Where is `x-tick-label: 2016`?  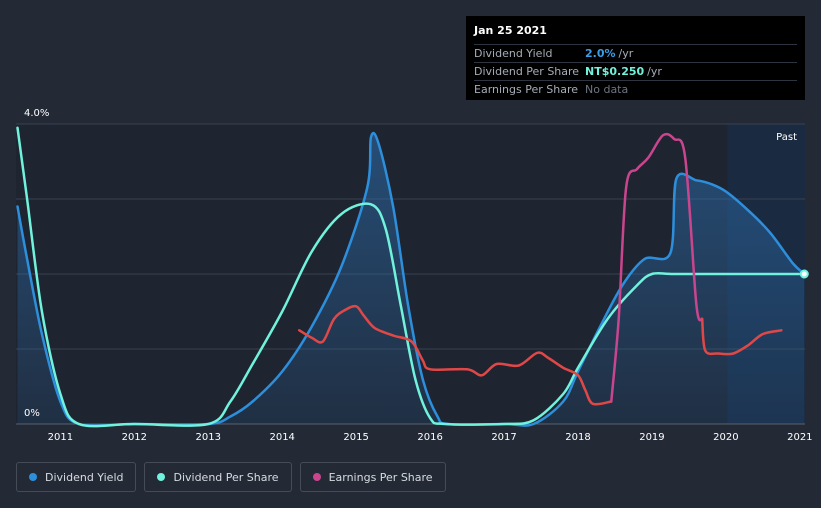
x-tick-label: 2016 is located at coordinates (429, 437).